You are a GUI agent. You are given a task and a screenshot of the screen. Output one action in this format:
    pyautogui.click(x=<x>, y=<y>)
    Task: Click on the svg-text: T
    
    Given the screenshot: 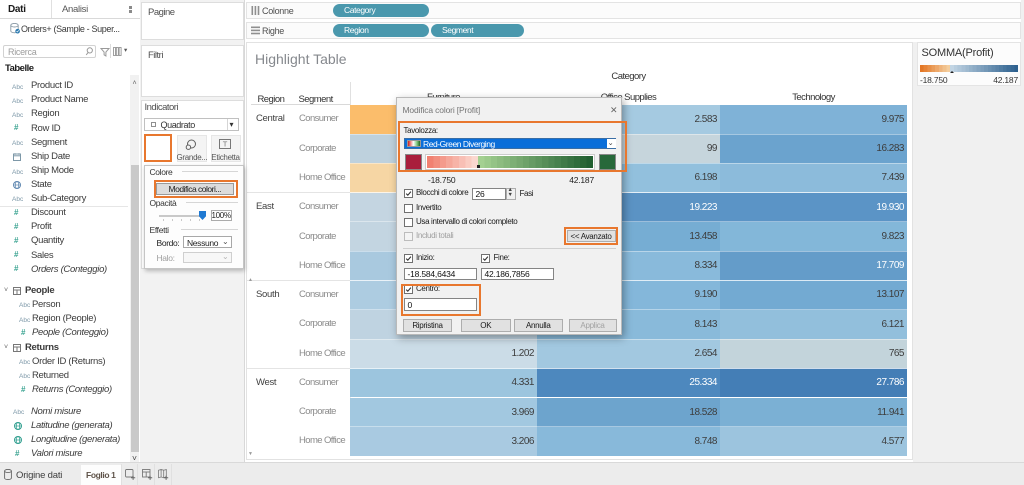 What is the action you would take?
    pyautogui.click(x=225, y=144)
    